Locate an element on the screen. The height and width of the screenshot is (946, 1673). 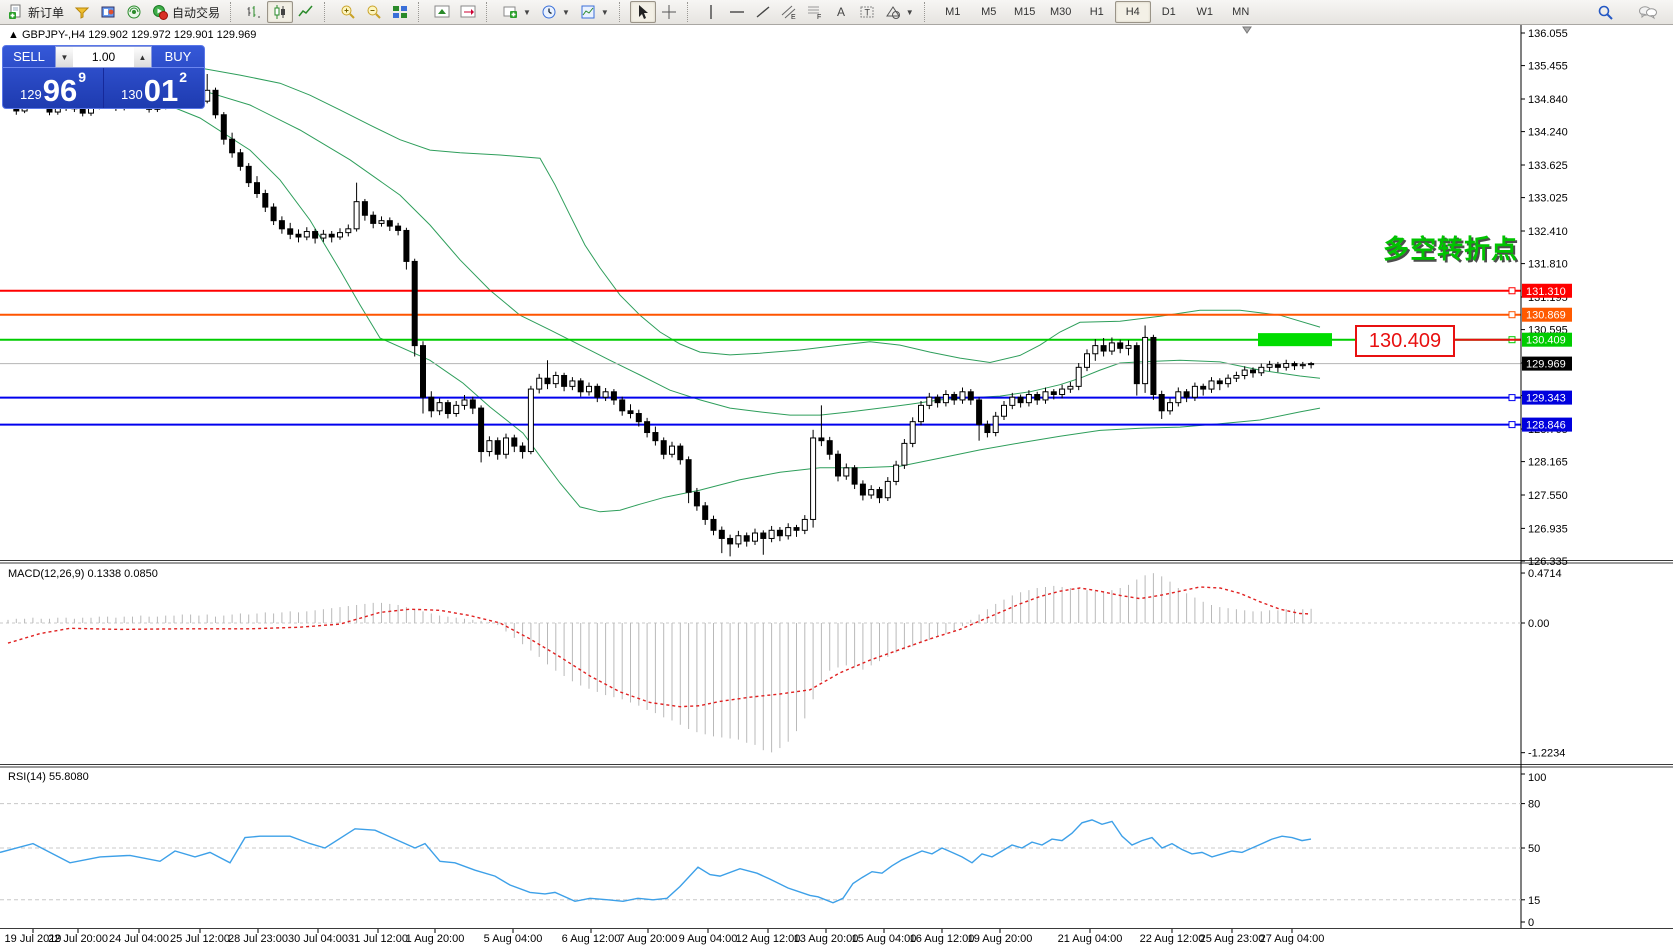
svg-text: 27 Aug 04:00 is located at coordinates (1292, 939).